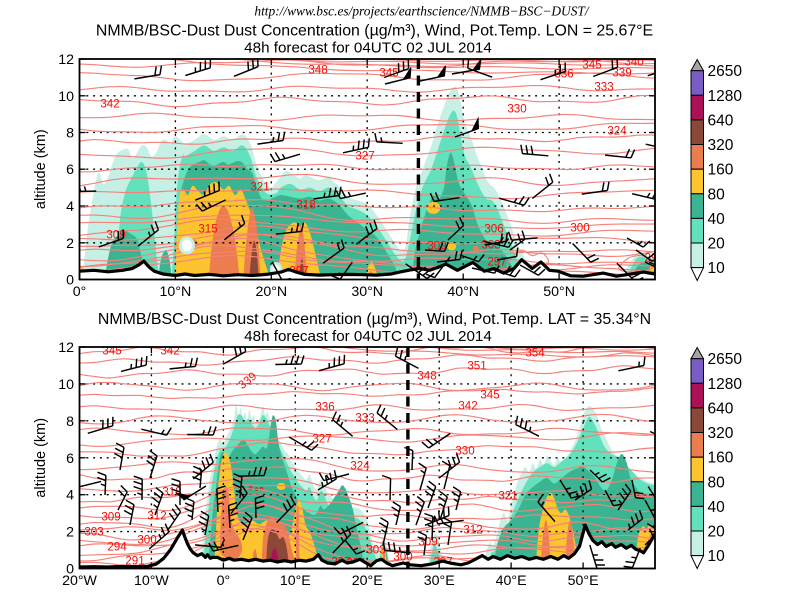  What do you see at coordinates (134, 561) in the screenshot?
I see `svg-text: 291` at bounding box center [134, 561].